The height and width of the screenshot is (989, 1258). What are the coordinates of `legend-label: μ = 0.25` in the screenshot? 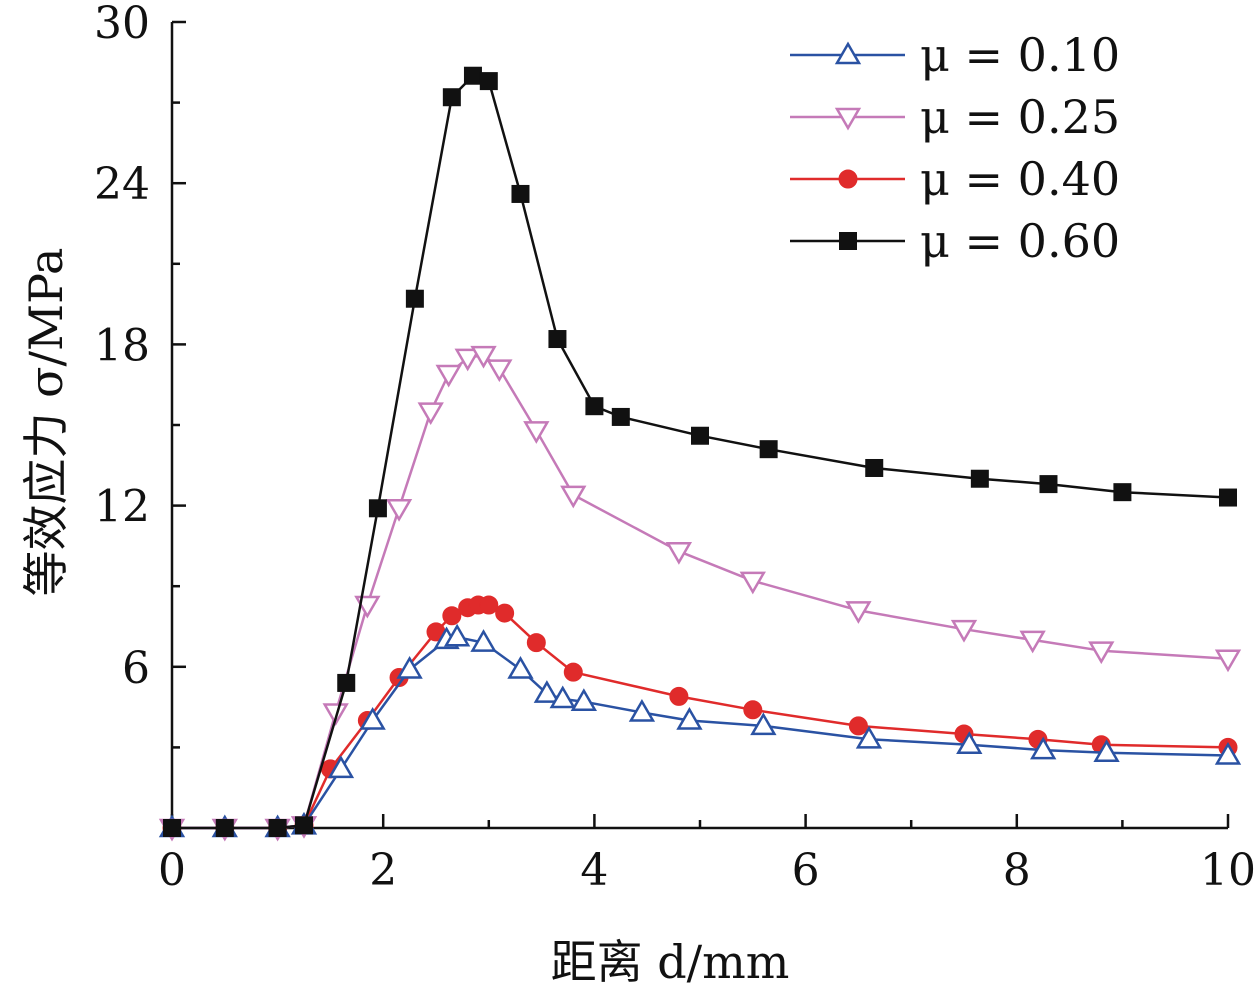 It's located at (1020, 117).